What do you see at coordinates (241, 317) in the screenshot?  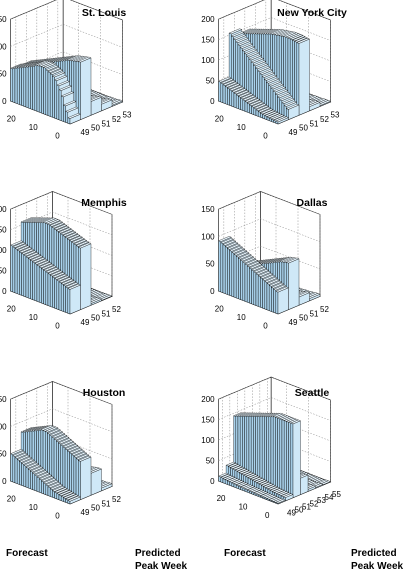 I see `forecast-tick-label: 10` at bounding box center [241, 317].